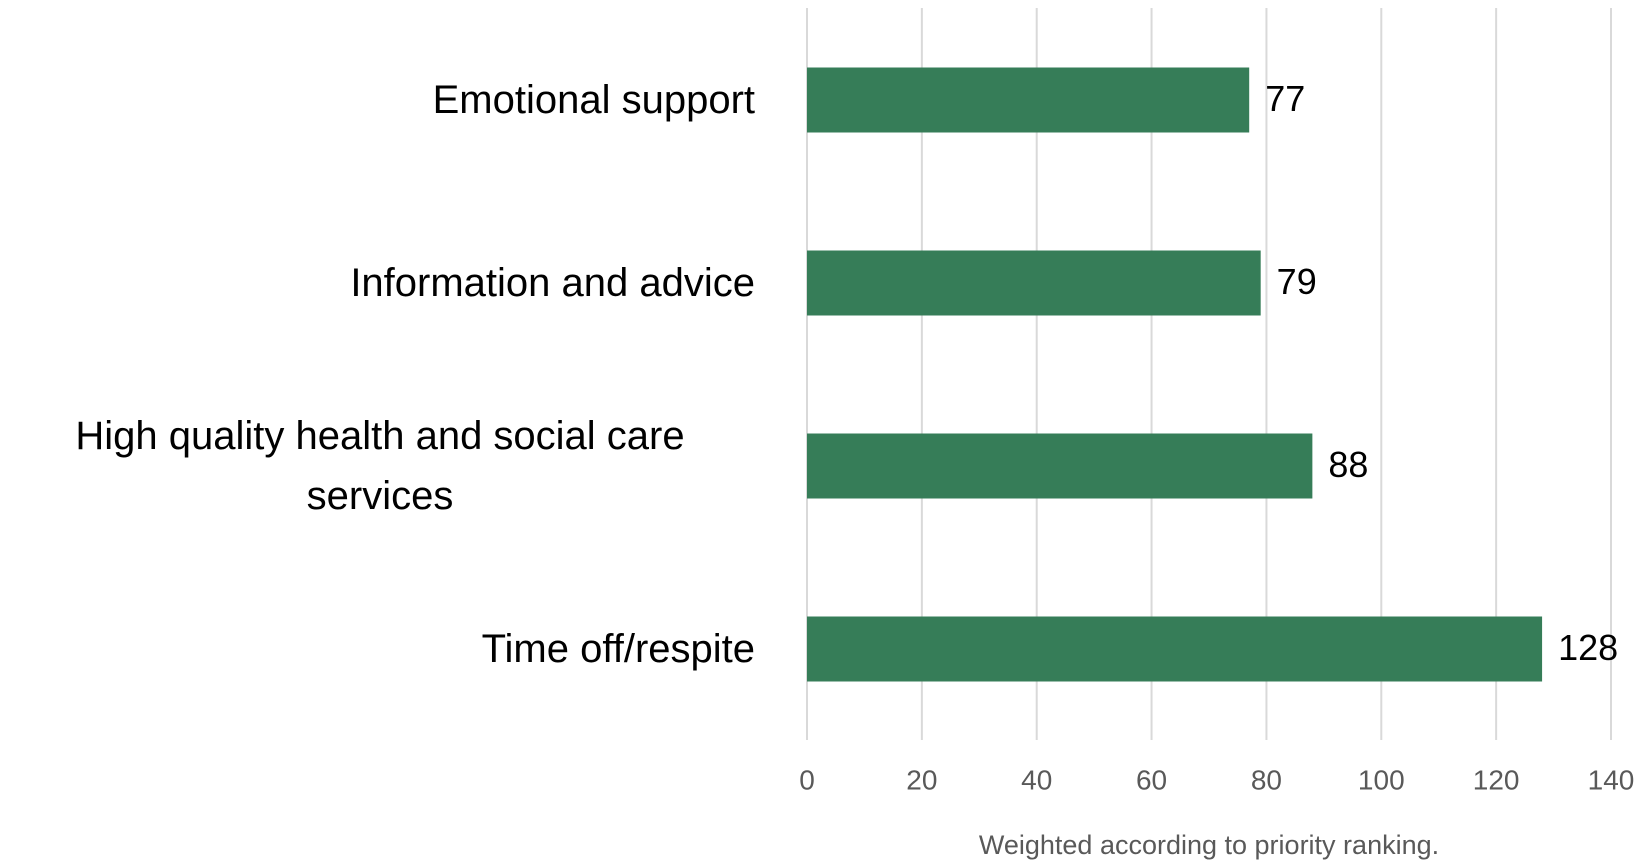  I want to click on category-label: Time off/respite, so click(618, 648).